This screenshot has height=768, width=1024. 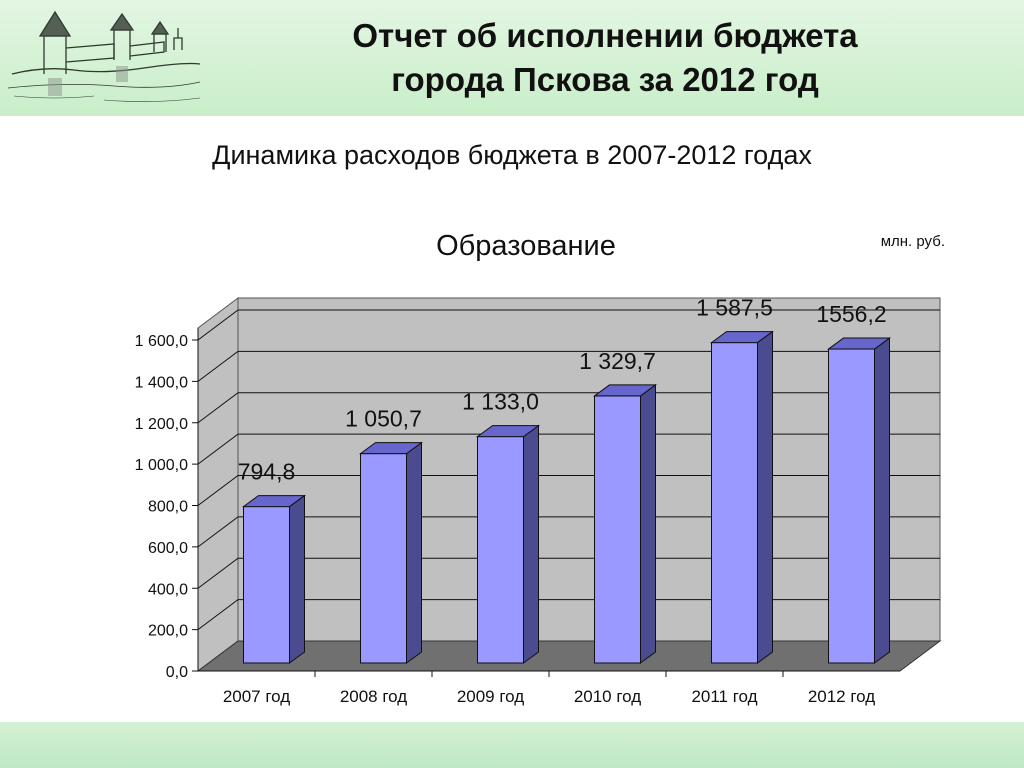 I want to click on bar-2012 год, so click(x=859, y=500).